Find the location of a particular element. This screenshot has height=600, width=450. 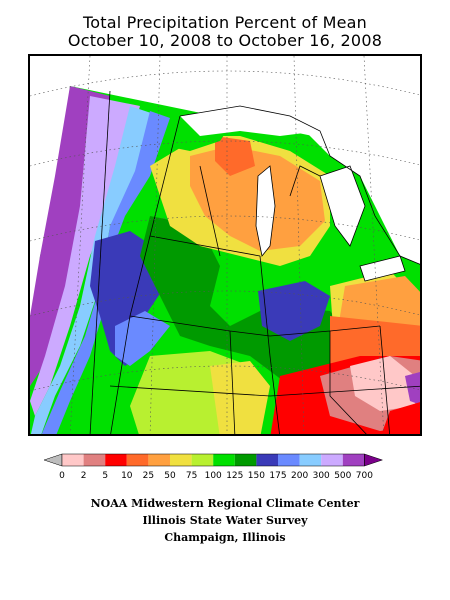

zone-pink-southeast is located at coordinates (382, 383).